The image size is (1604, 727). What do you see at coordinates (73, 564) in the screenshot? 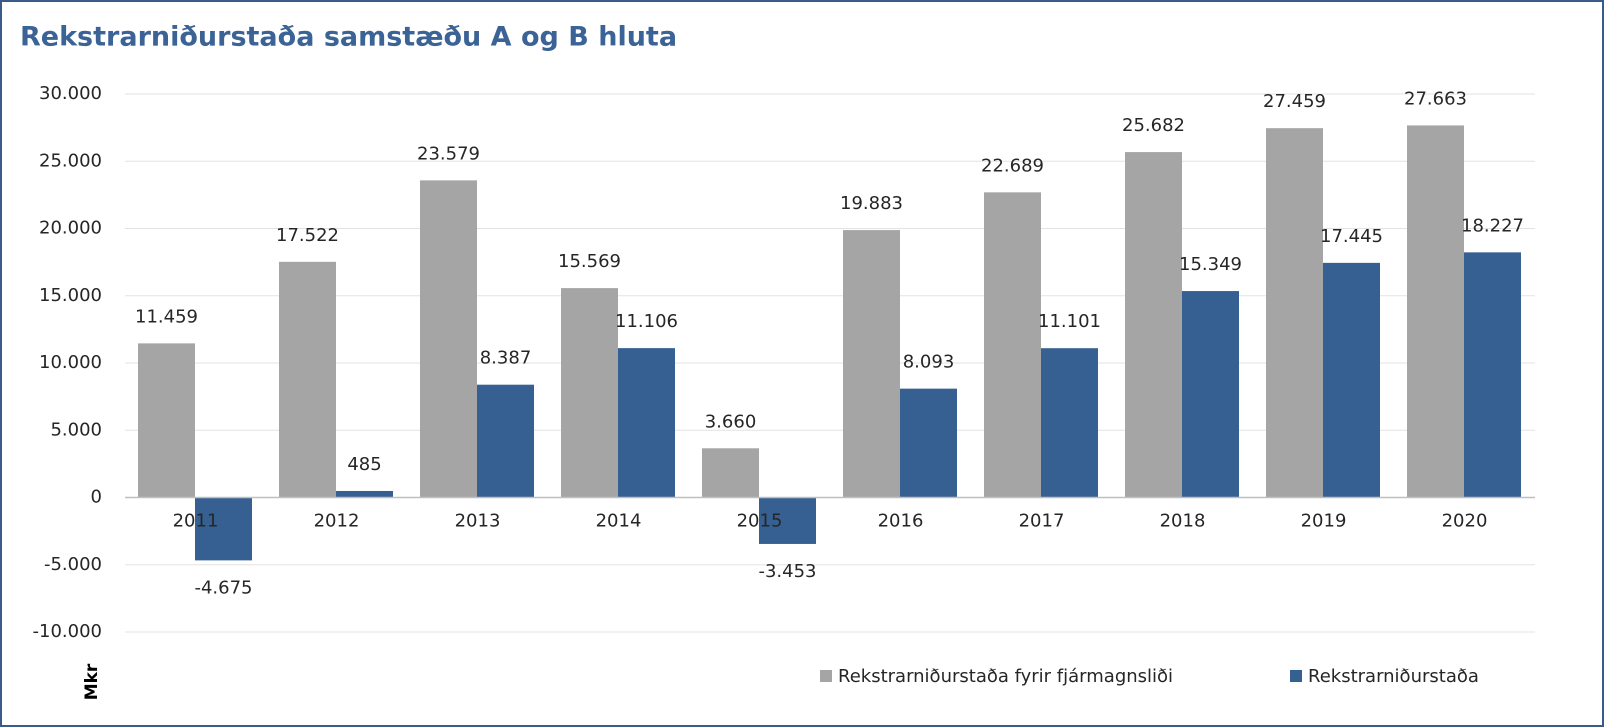
I see `y-tick-label: -5.000` at bounding box center [73, 564].